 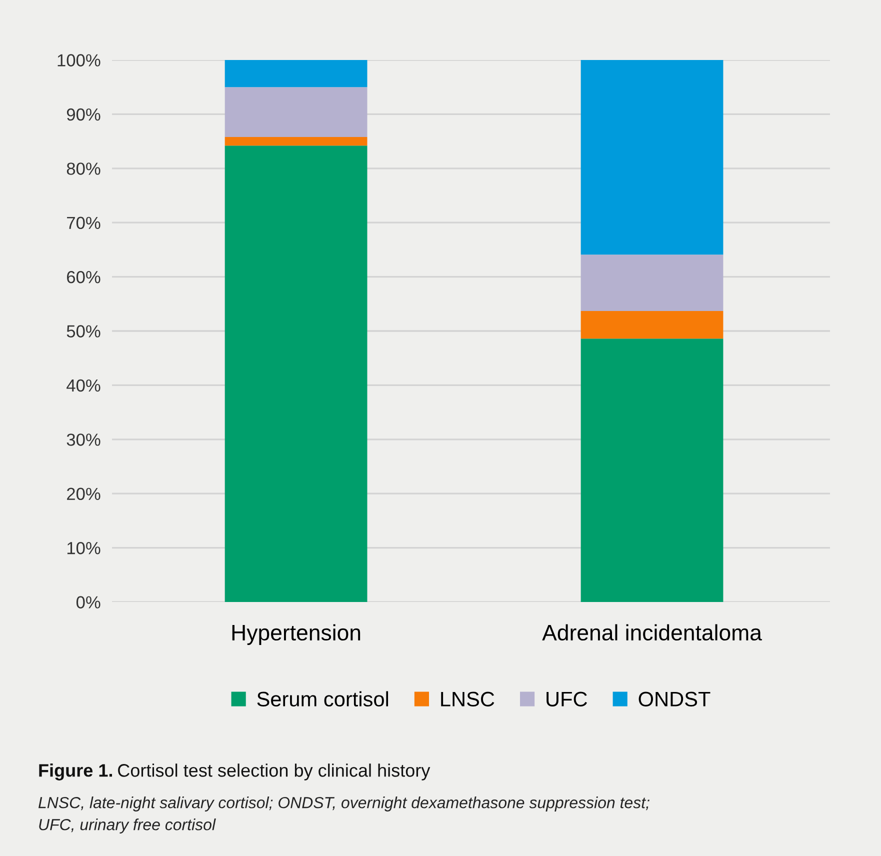 I want to click on y-tick-label: 50%, so click(x=83, y=331).